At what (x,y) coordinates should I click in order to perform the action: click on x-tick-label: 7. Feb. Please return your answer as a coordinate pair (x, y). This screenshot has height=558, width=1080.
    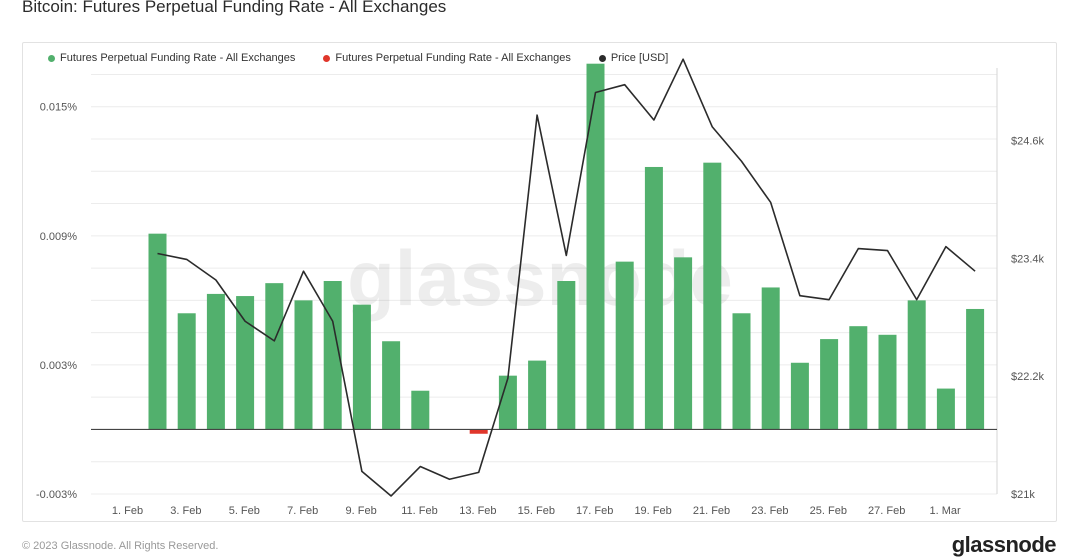
    Looking at the image, I should click on (302, 511).